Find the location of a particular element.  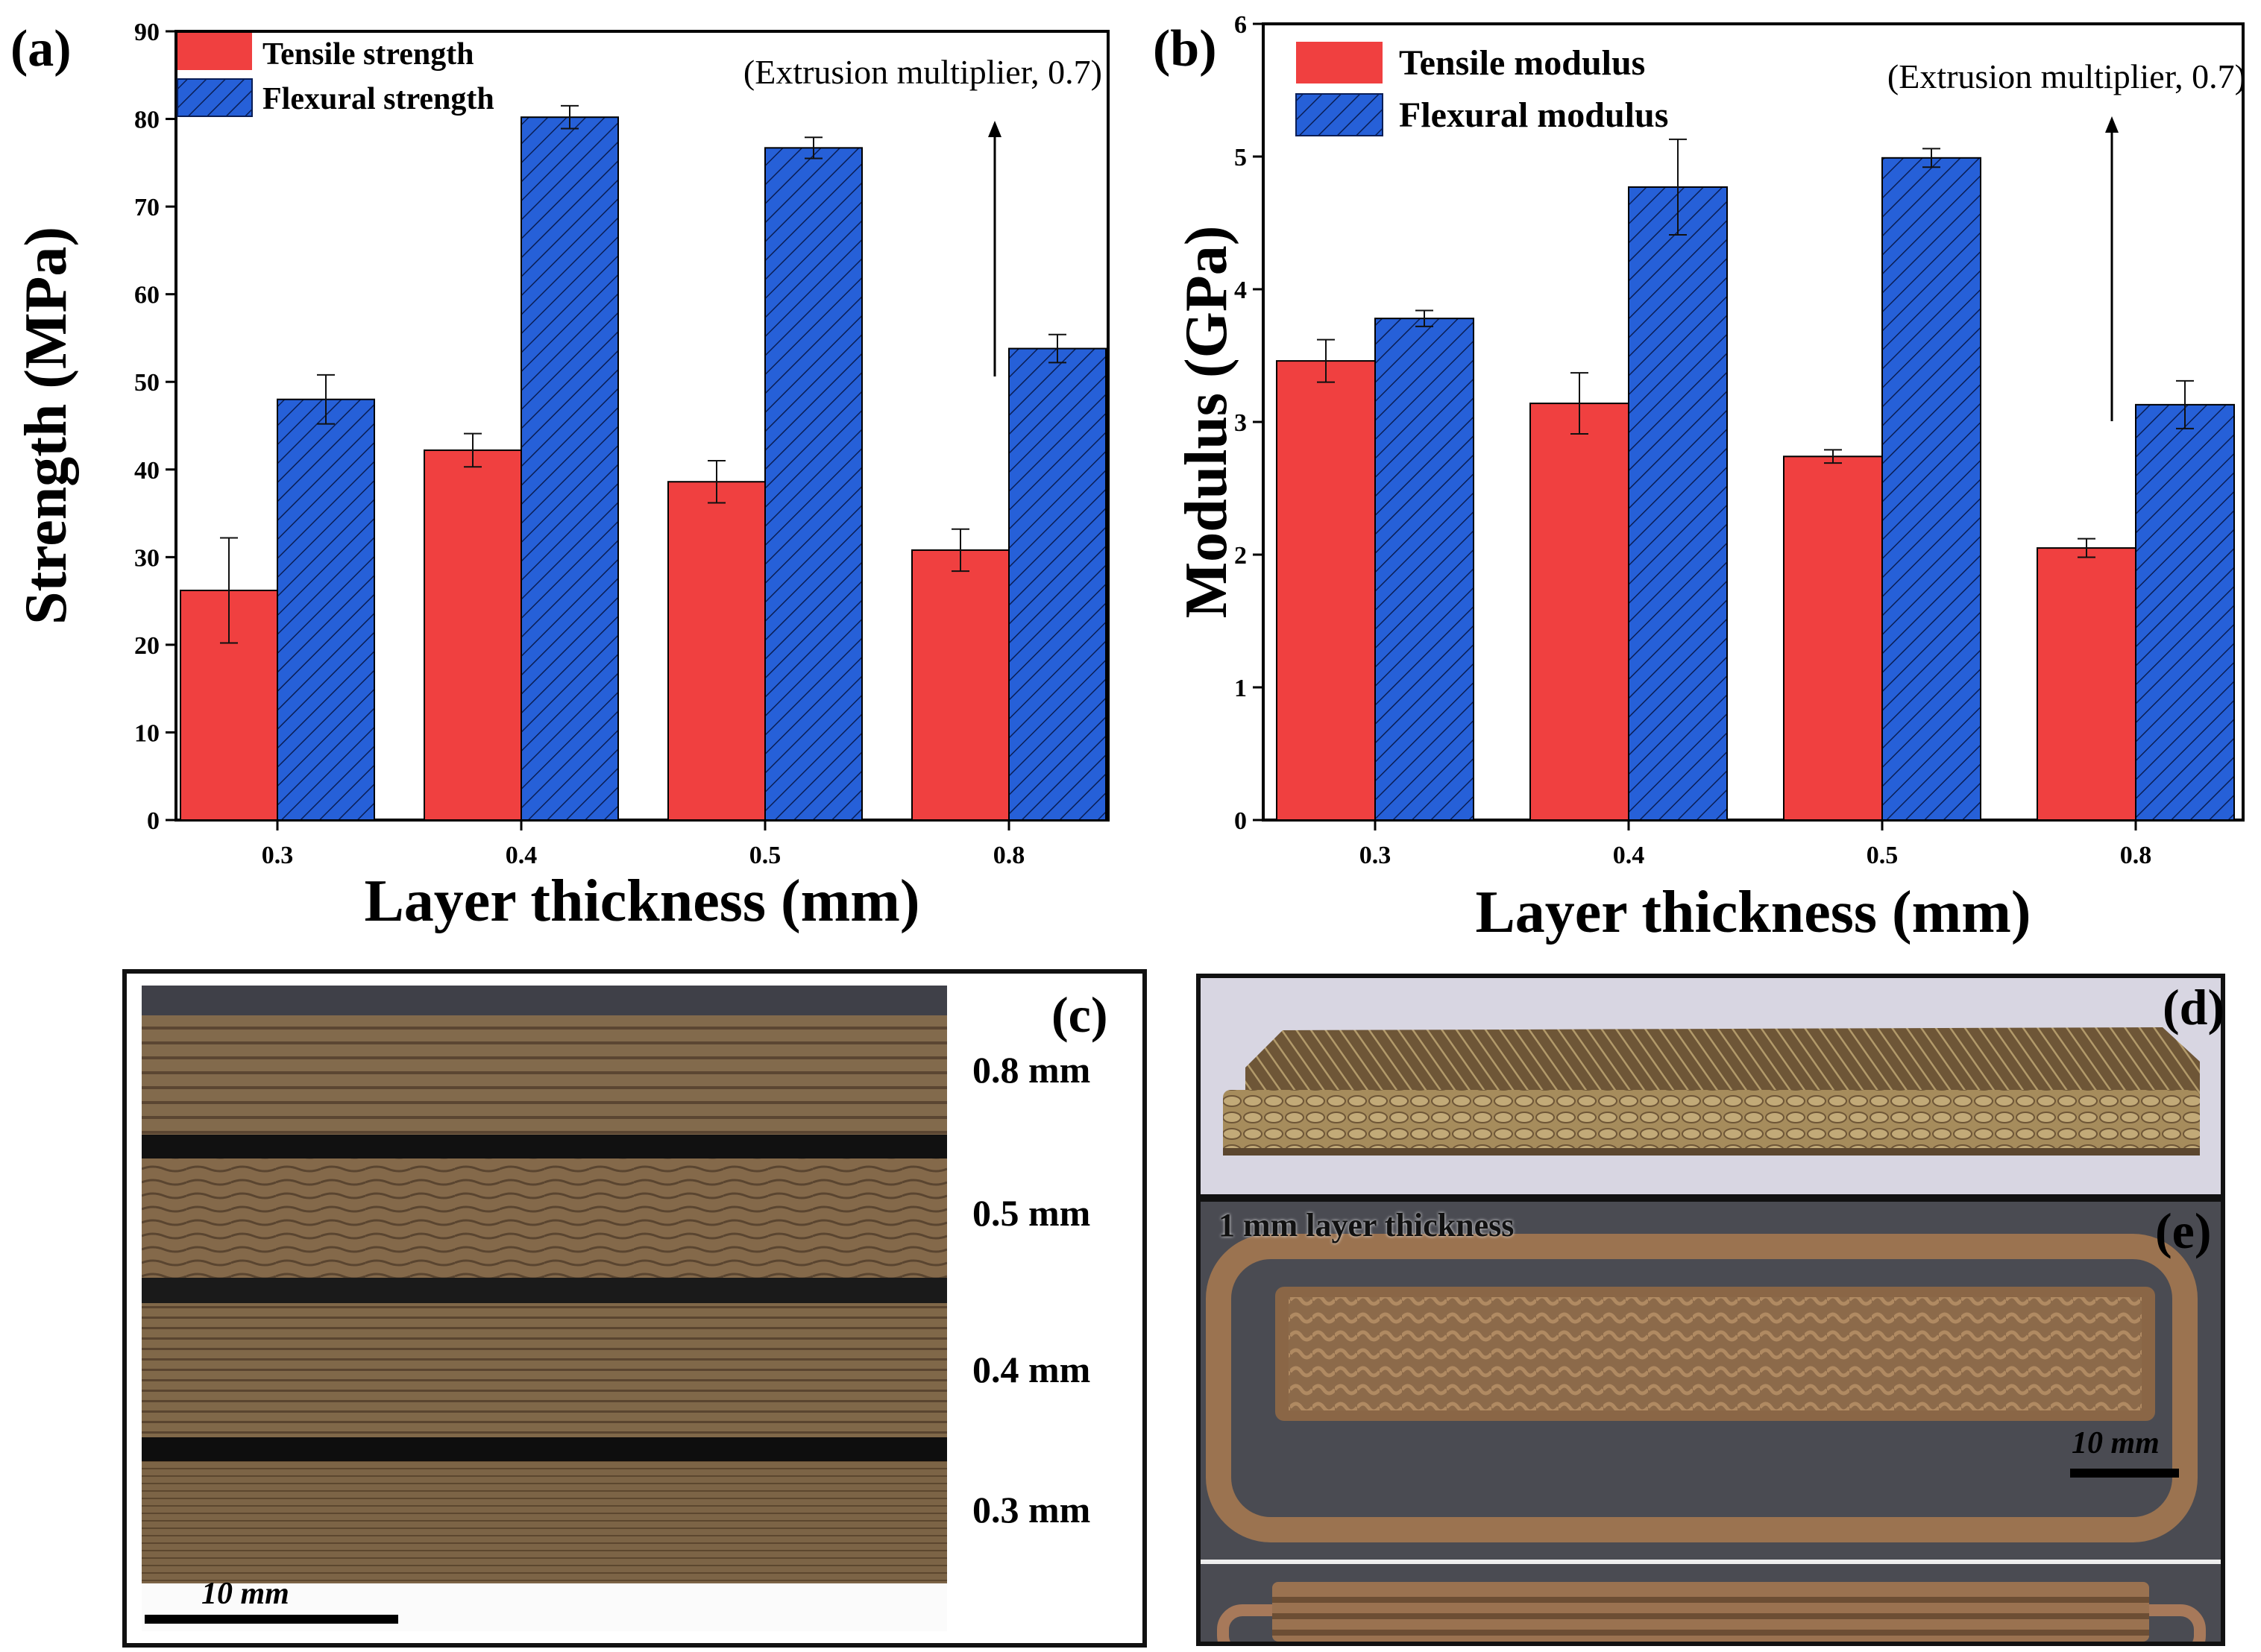

legend-swatch-flexural-strength is located at coordinates (215, 98).